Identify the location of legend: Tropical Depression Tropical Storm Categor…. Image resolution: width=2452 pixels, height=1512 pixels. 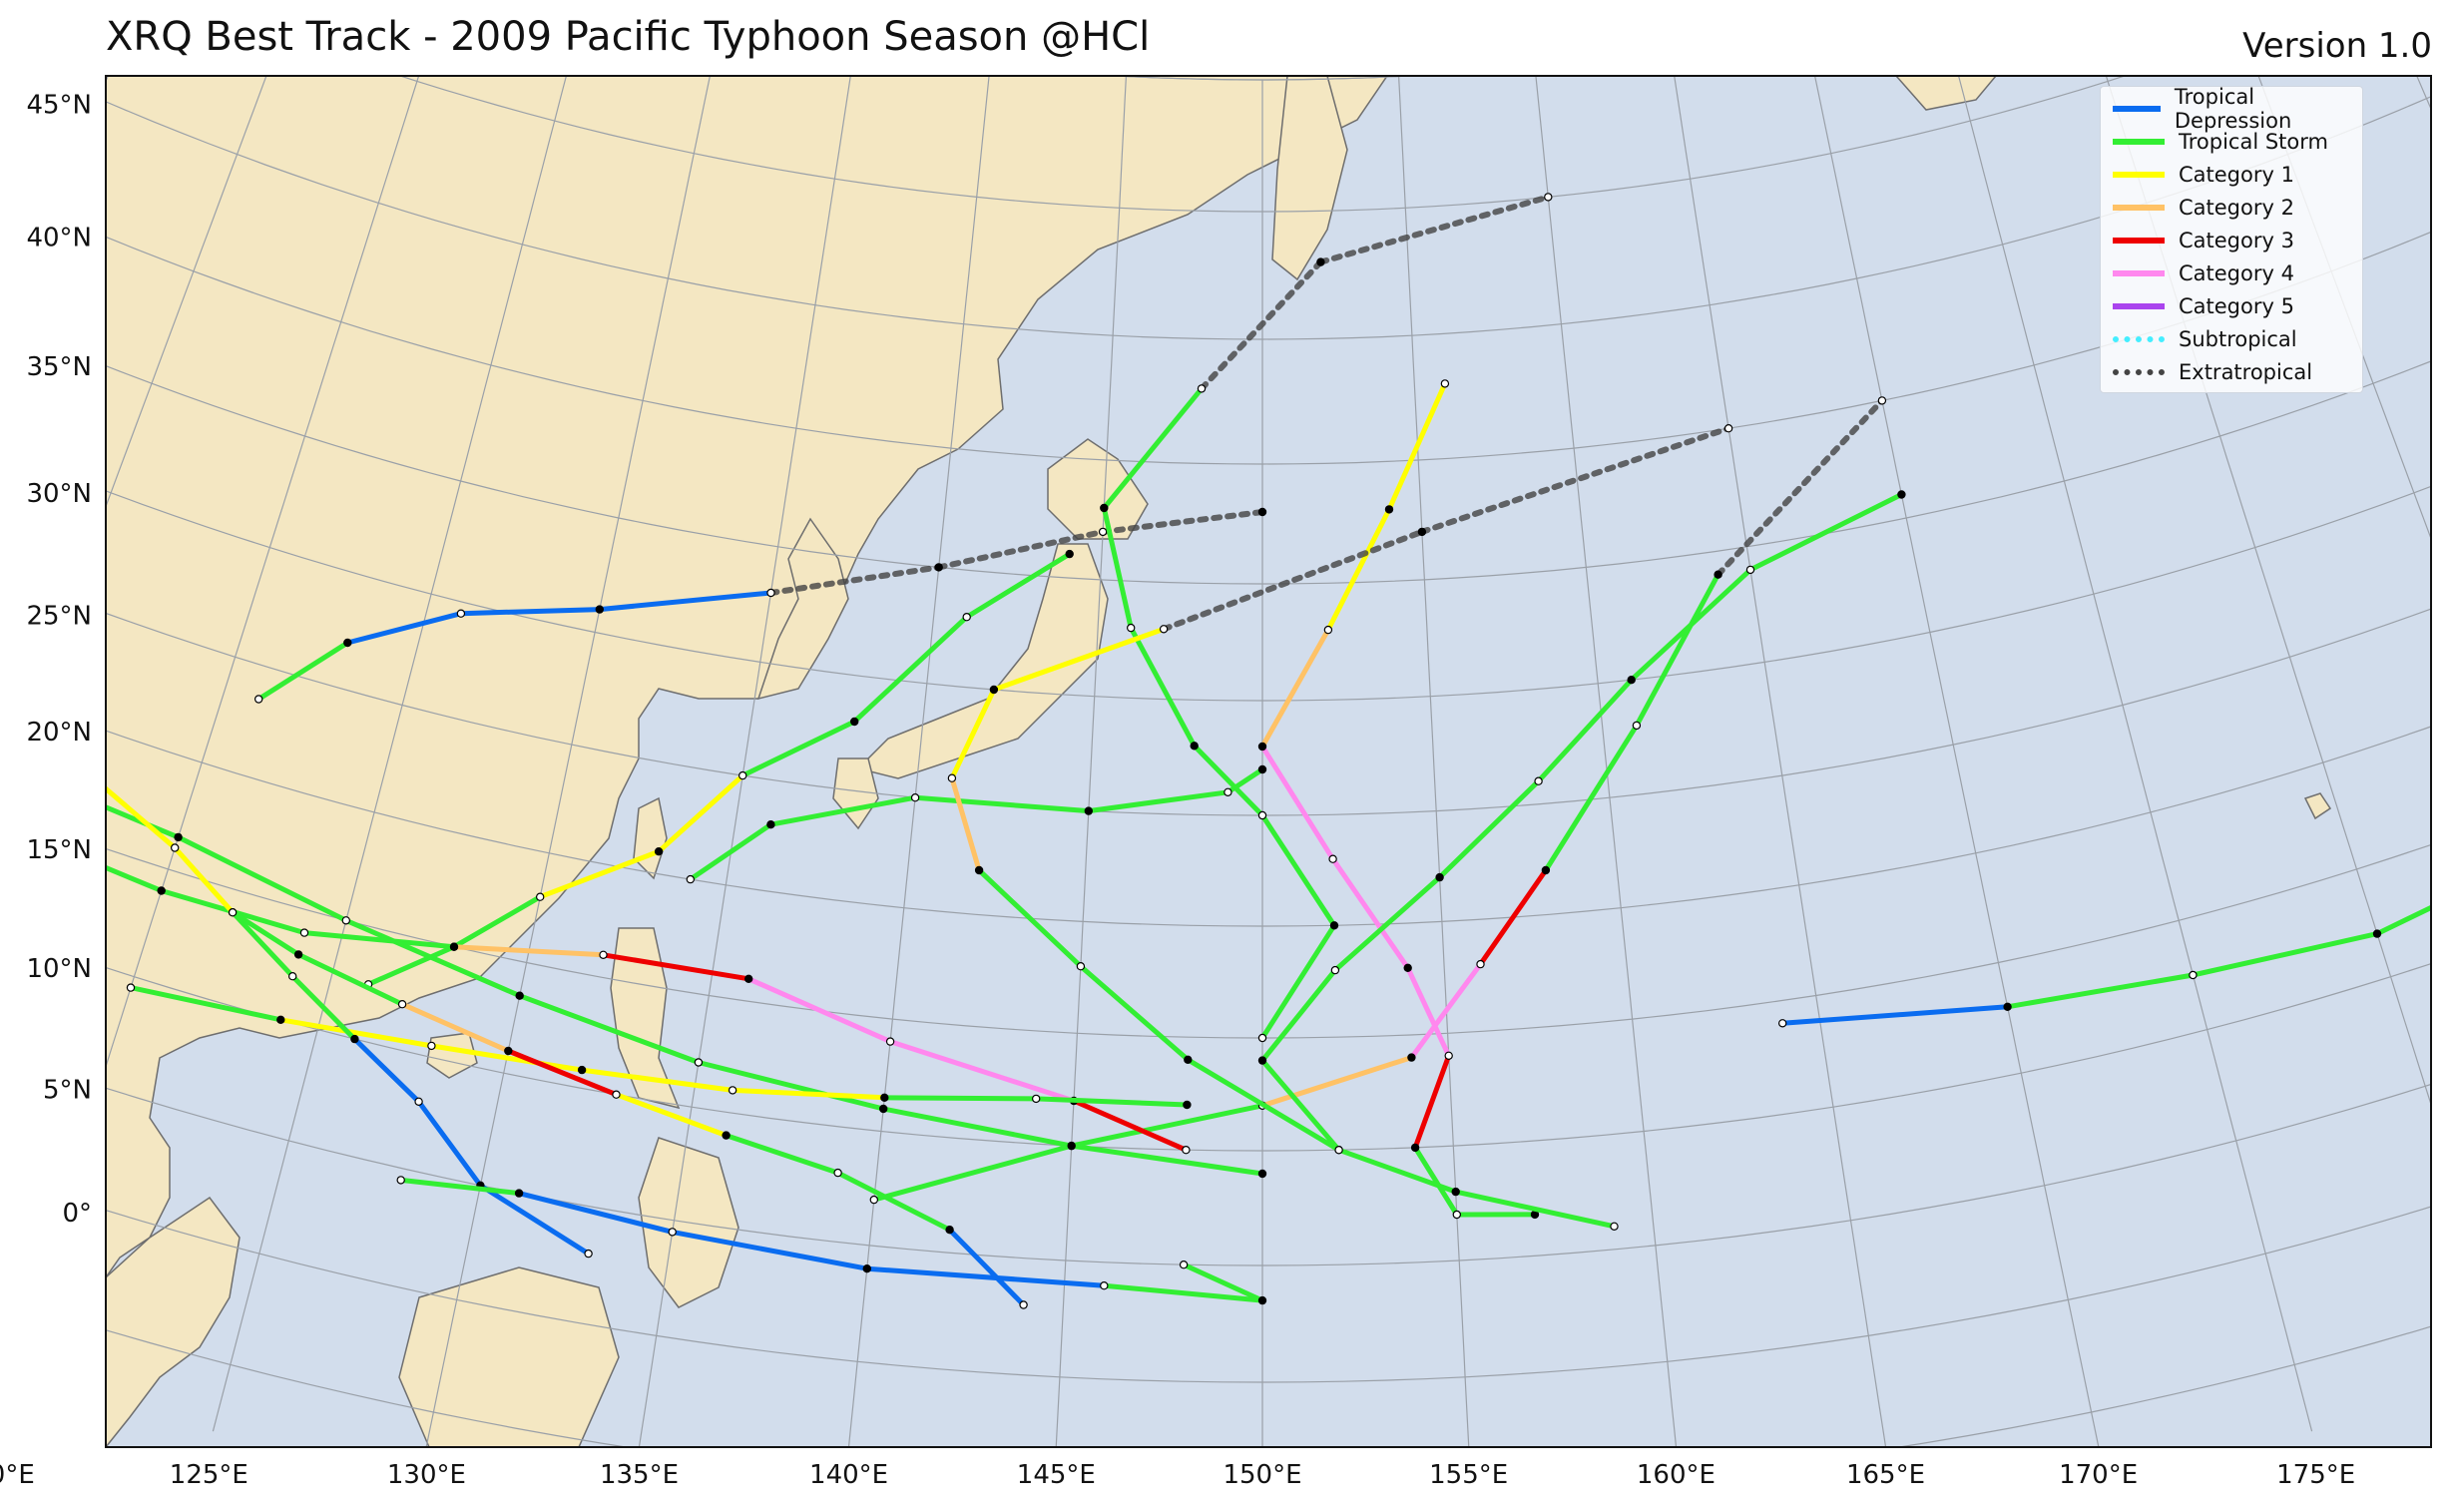
(2231, 239).